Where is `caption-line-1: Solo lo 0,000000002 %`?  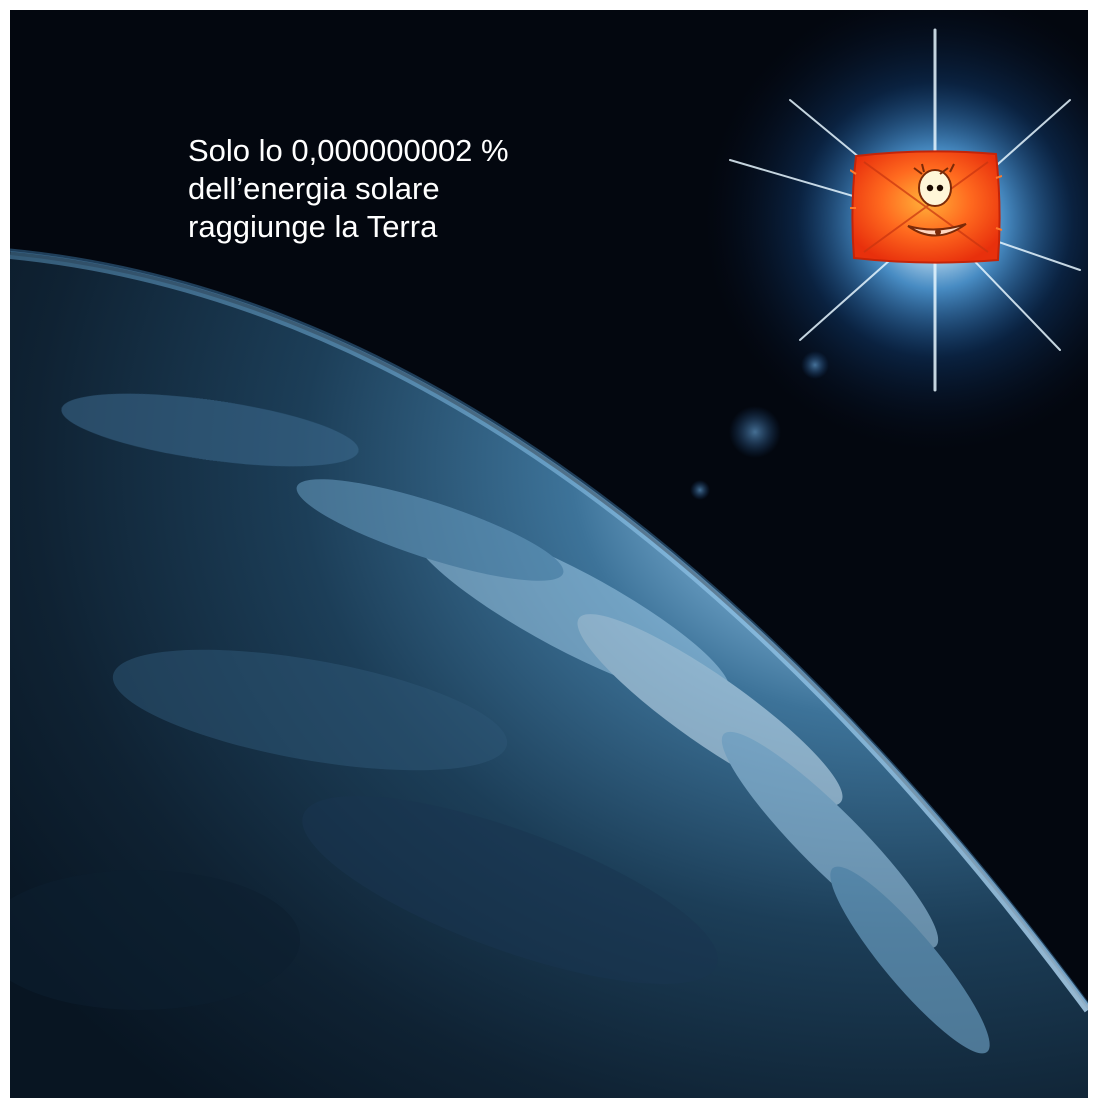 caption-line-1: Solo lo 0,000000002 % is located at coordinates (348, 150).